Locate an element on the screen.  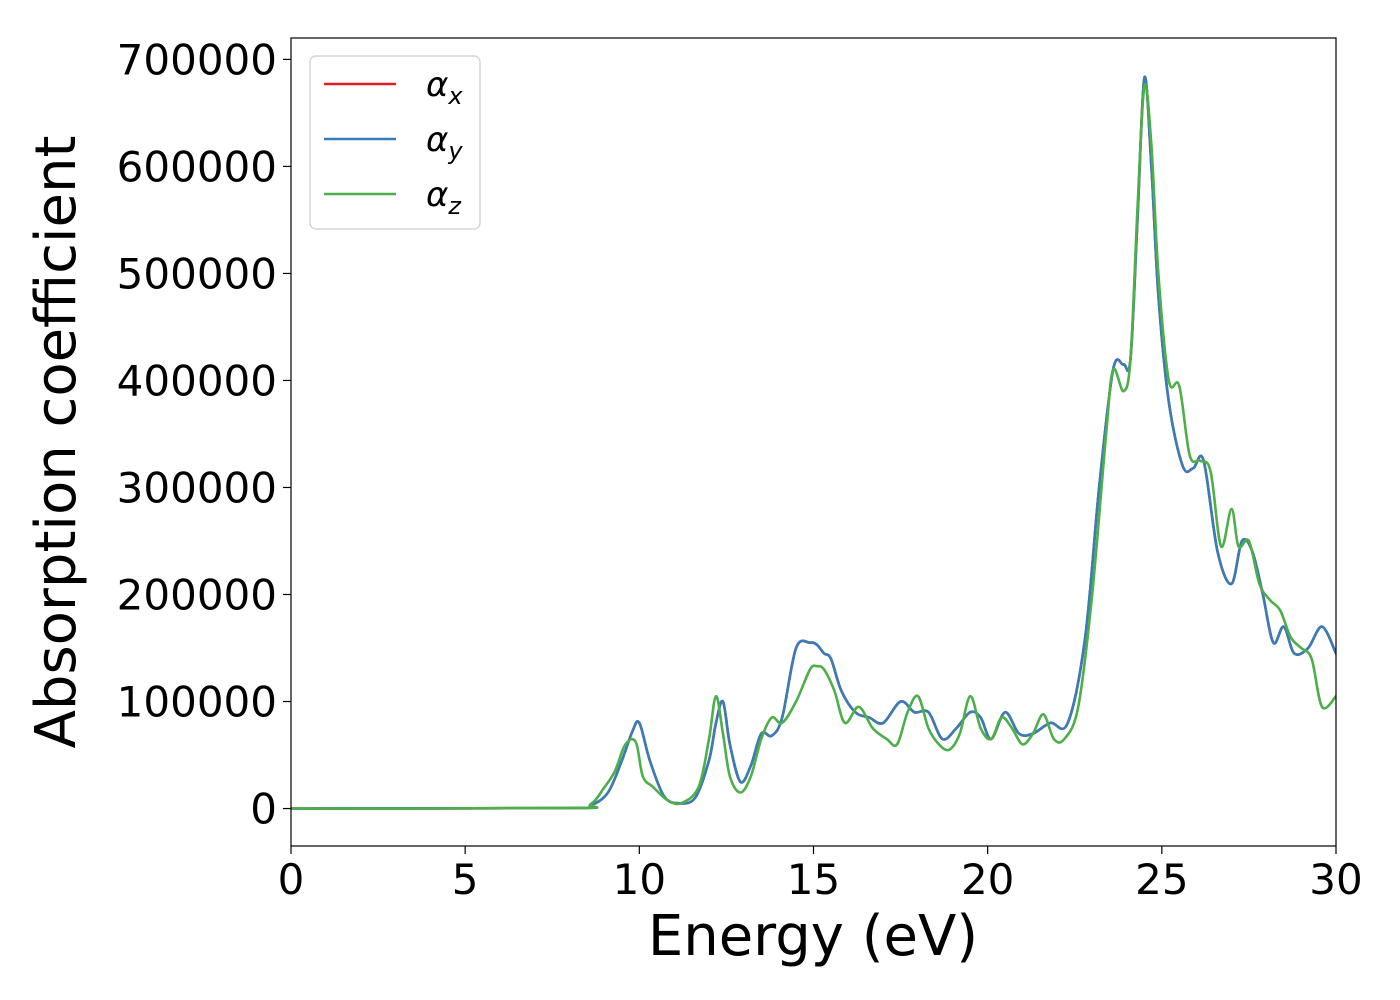
legend-box is located at coordinates (395, 142).